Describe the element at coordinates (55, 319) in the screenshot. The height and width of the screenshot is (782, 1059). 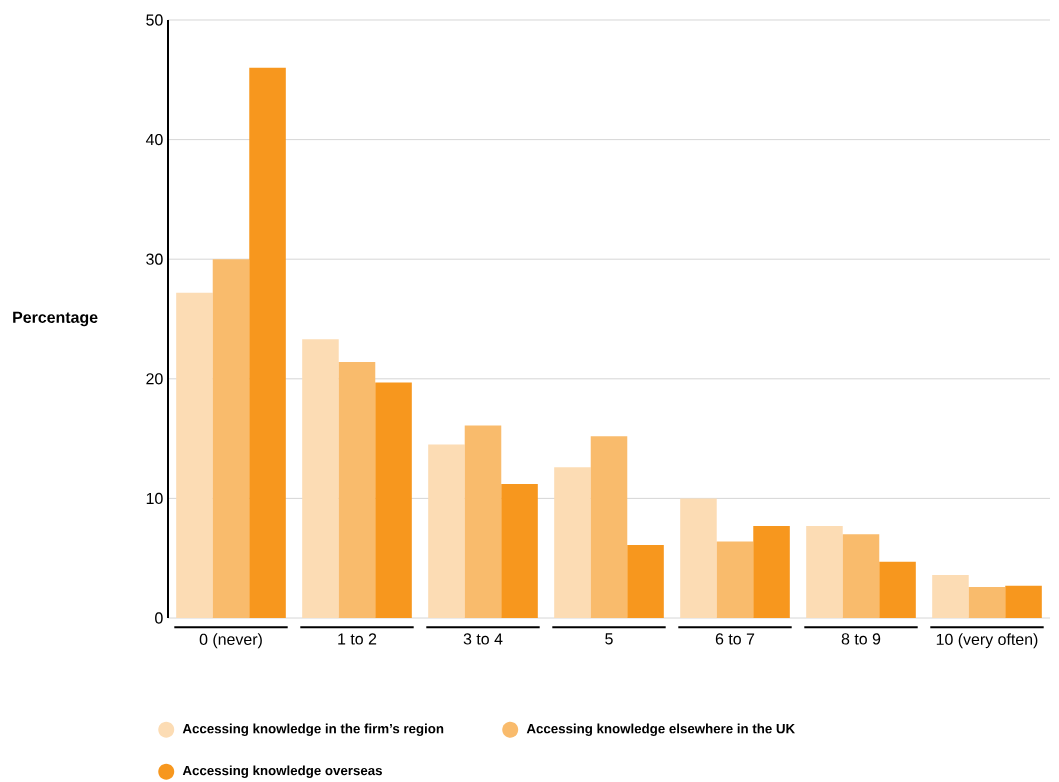
I see `y-axis-title: Percentage` at that location.